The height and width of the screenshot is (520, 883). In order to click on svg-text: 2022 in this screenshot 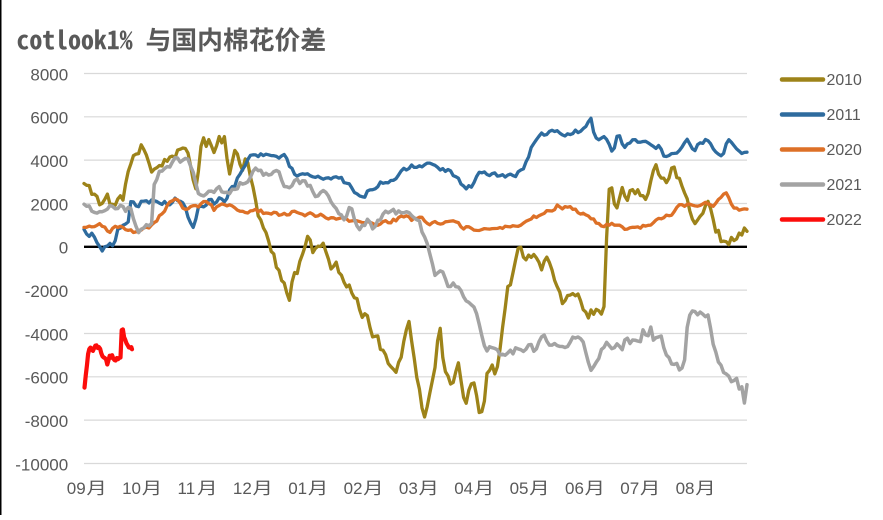, I will do `click(845, 220)`.